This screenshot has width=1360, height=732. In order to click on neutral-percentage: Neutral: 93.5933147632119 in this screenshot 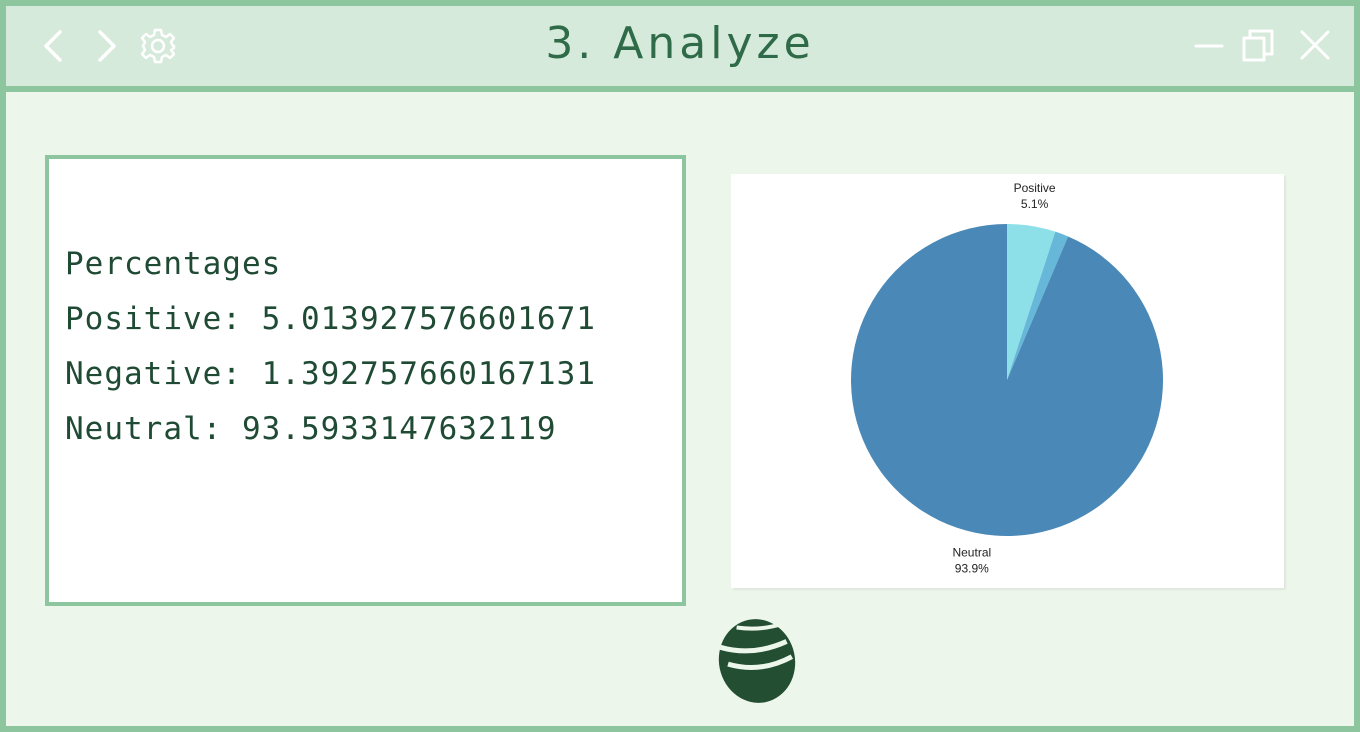, I will do `click(311, 429)`.